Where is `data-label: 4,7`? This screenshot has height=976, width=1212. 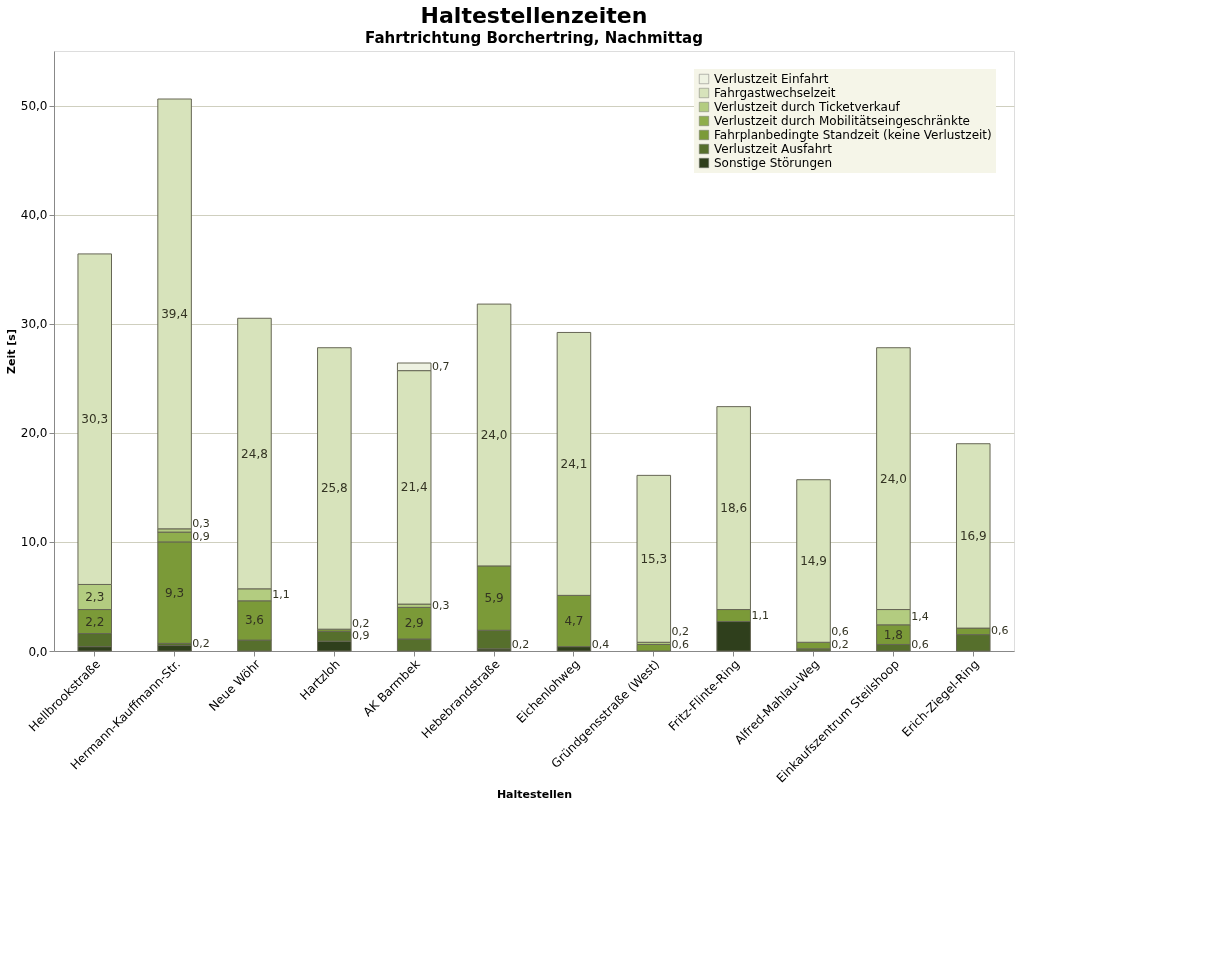
data-label: 4,7 is located at coordinates (574, 621).